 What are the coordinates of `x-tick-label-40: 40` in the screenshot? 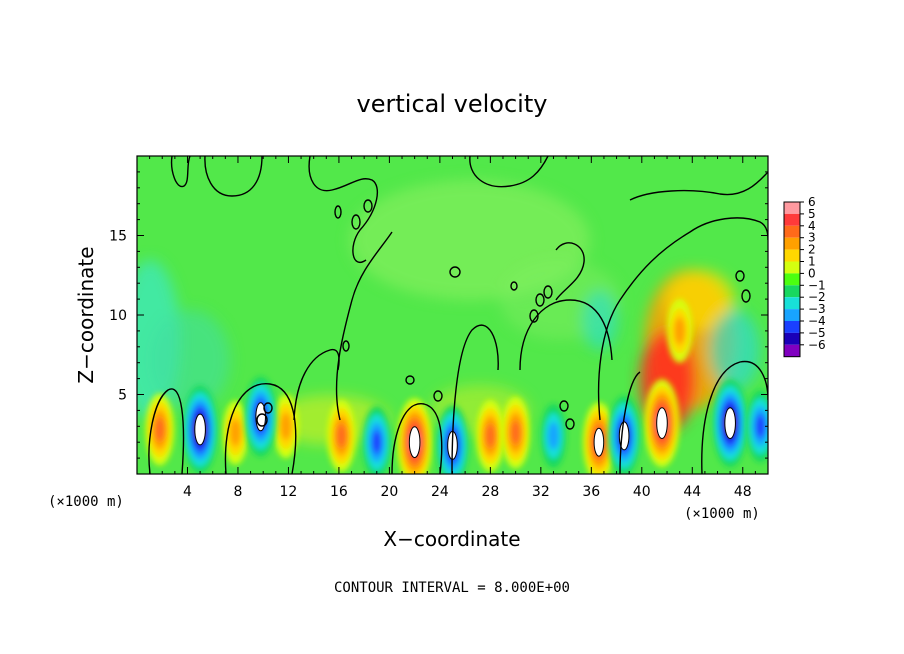 It's located at (642, 492).